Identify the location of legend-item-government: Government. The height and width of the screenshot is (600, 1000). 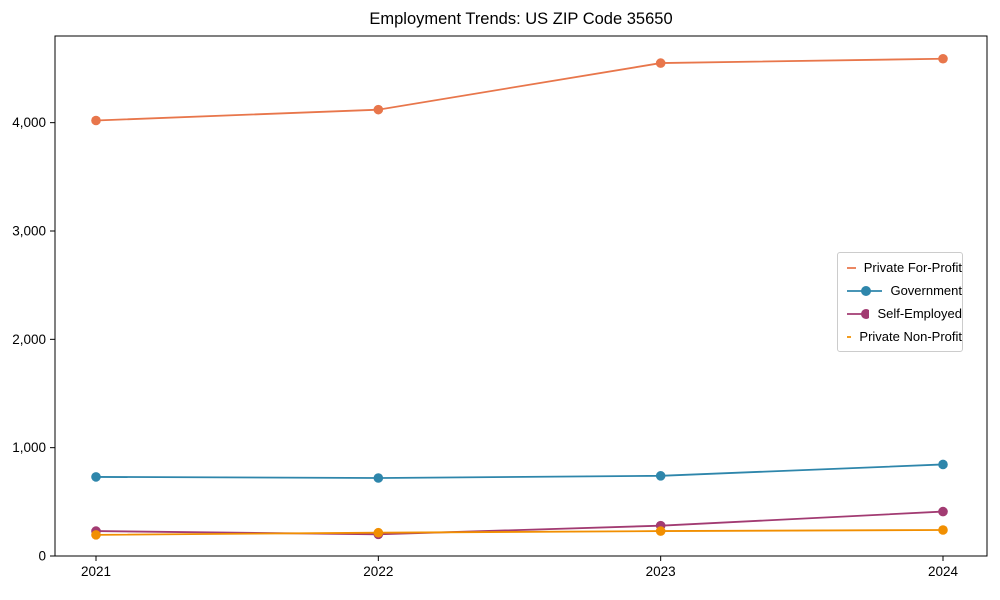
(900, 290).